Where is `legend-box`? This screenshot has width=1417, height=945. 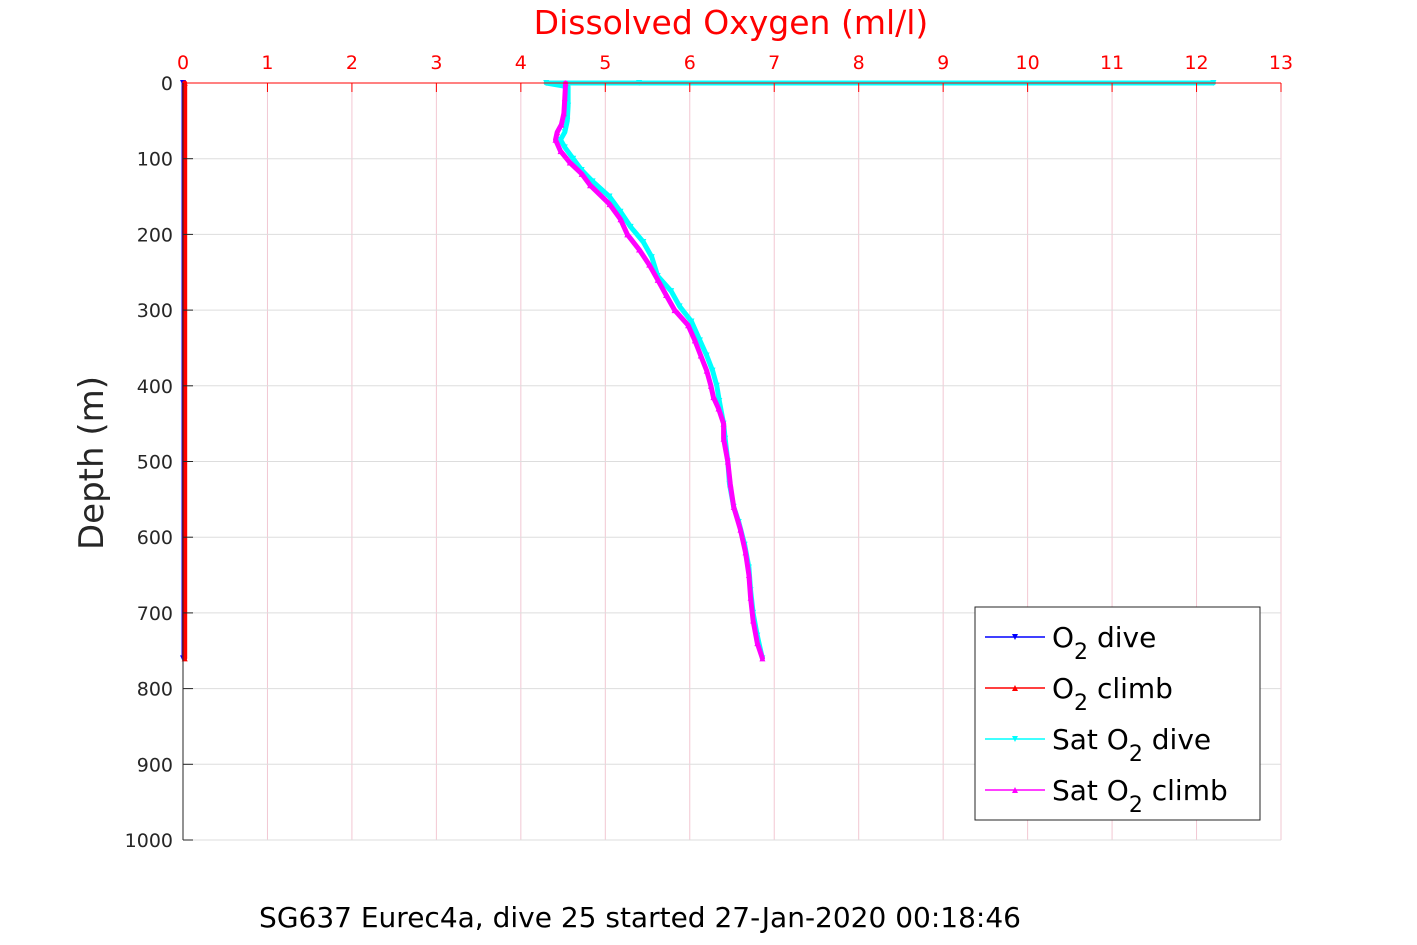 legend-box is located at coordinates (1117, 713).